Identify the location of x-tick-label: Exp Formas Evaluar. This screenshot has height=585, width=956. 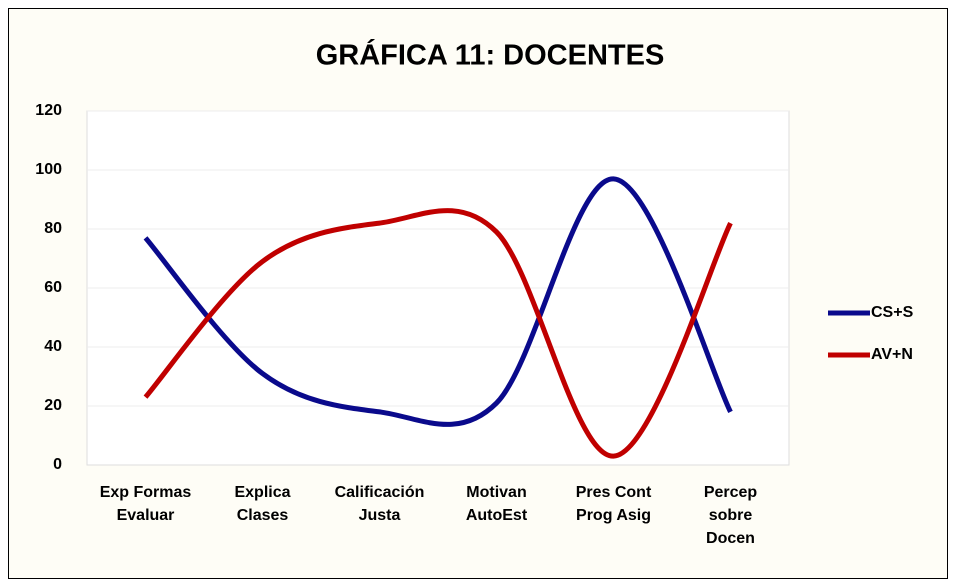
(146, 504).